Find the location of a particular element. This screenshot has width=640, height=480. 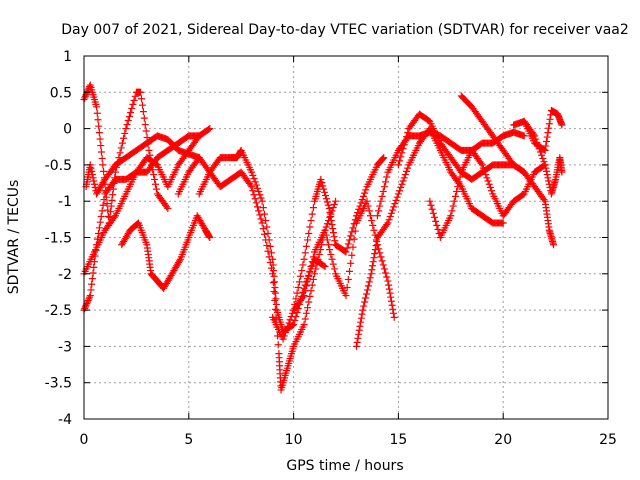

y-tick-label: -2.5 is located at coordinates (58, 311).